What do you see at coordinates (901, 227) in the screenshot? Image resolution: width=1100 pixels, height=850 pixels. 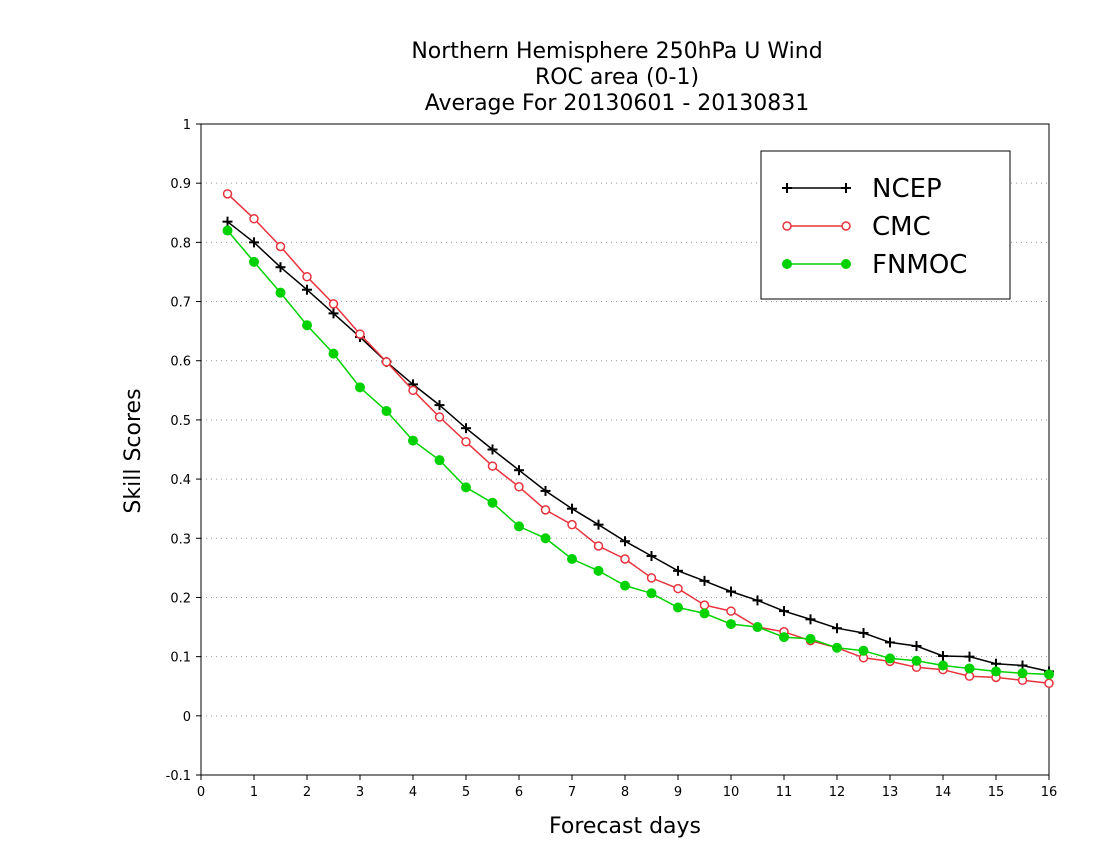 I see `legend-label-cmc: CMC` at bounding box center [901, 227].